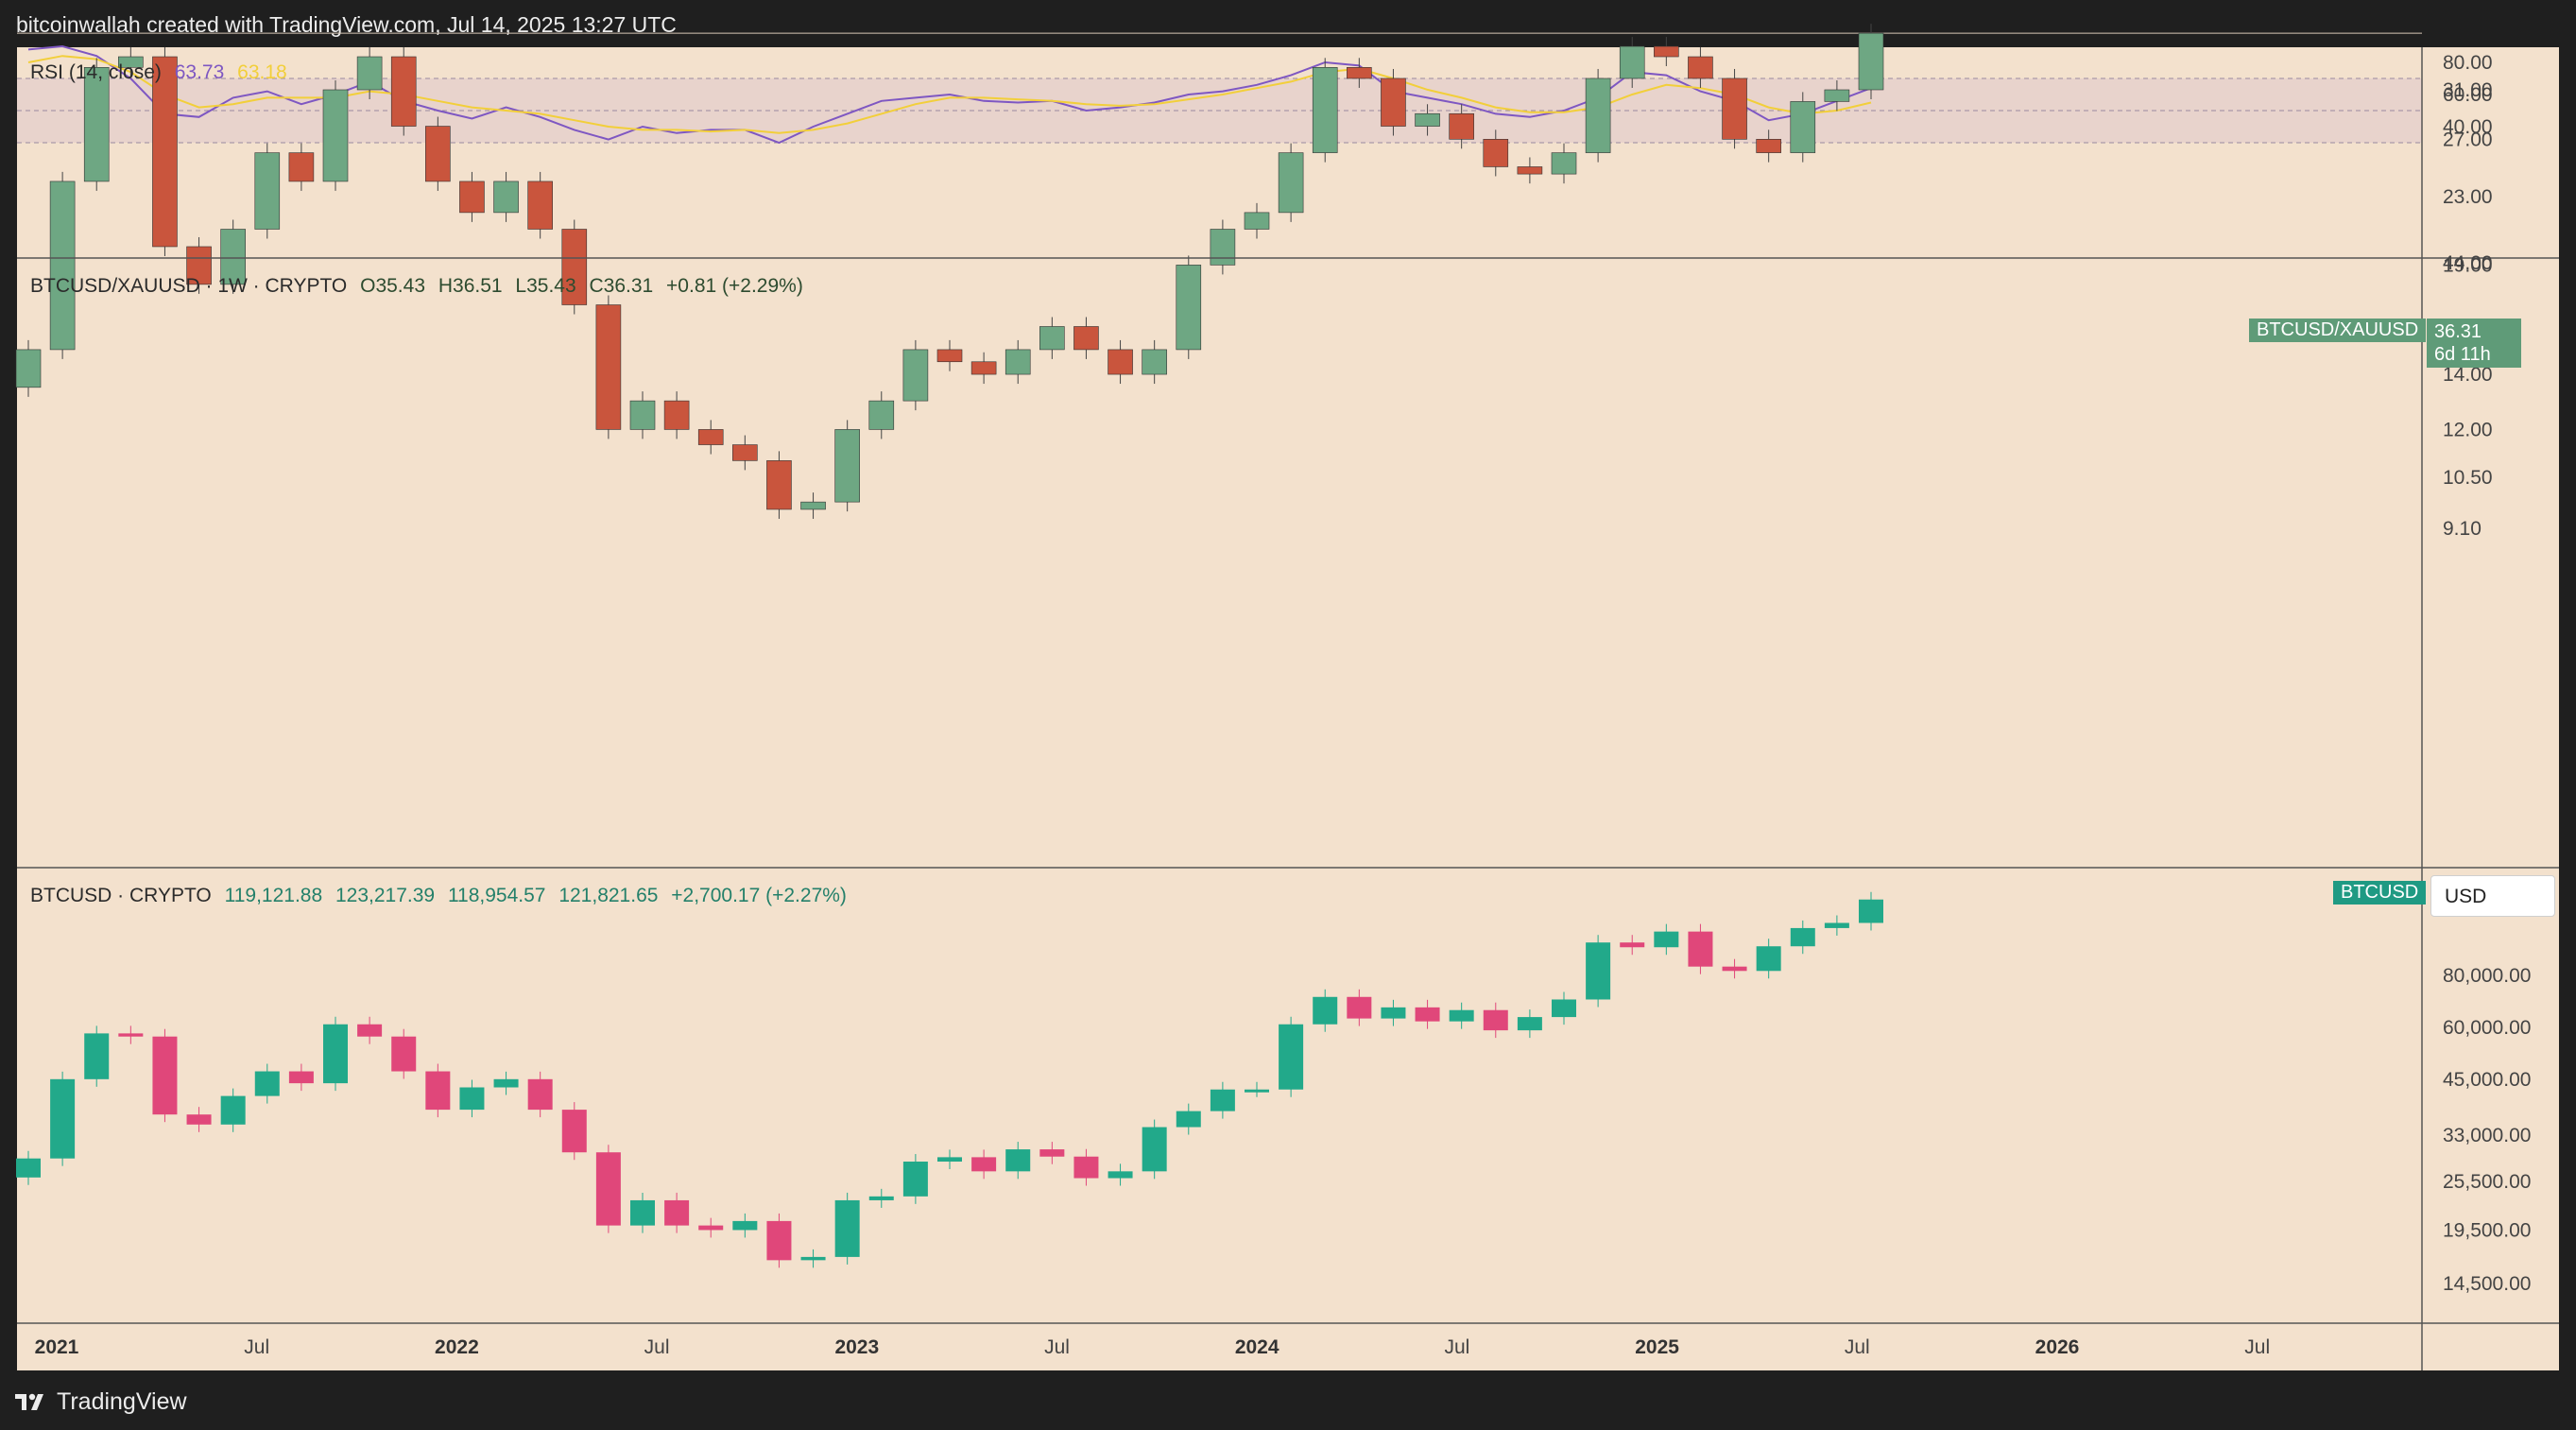  I want to click on btc-tick-label: 80,000.00, so click(2487, 976).